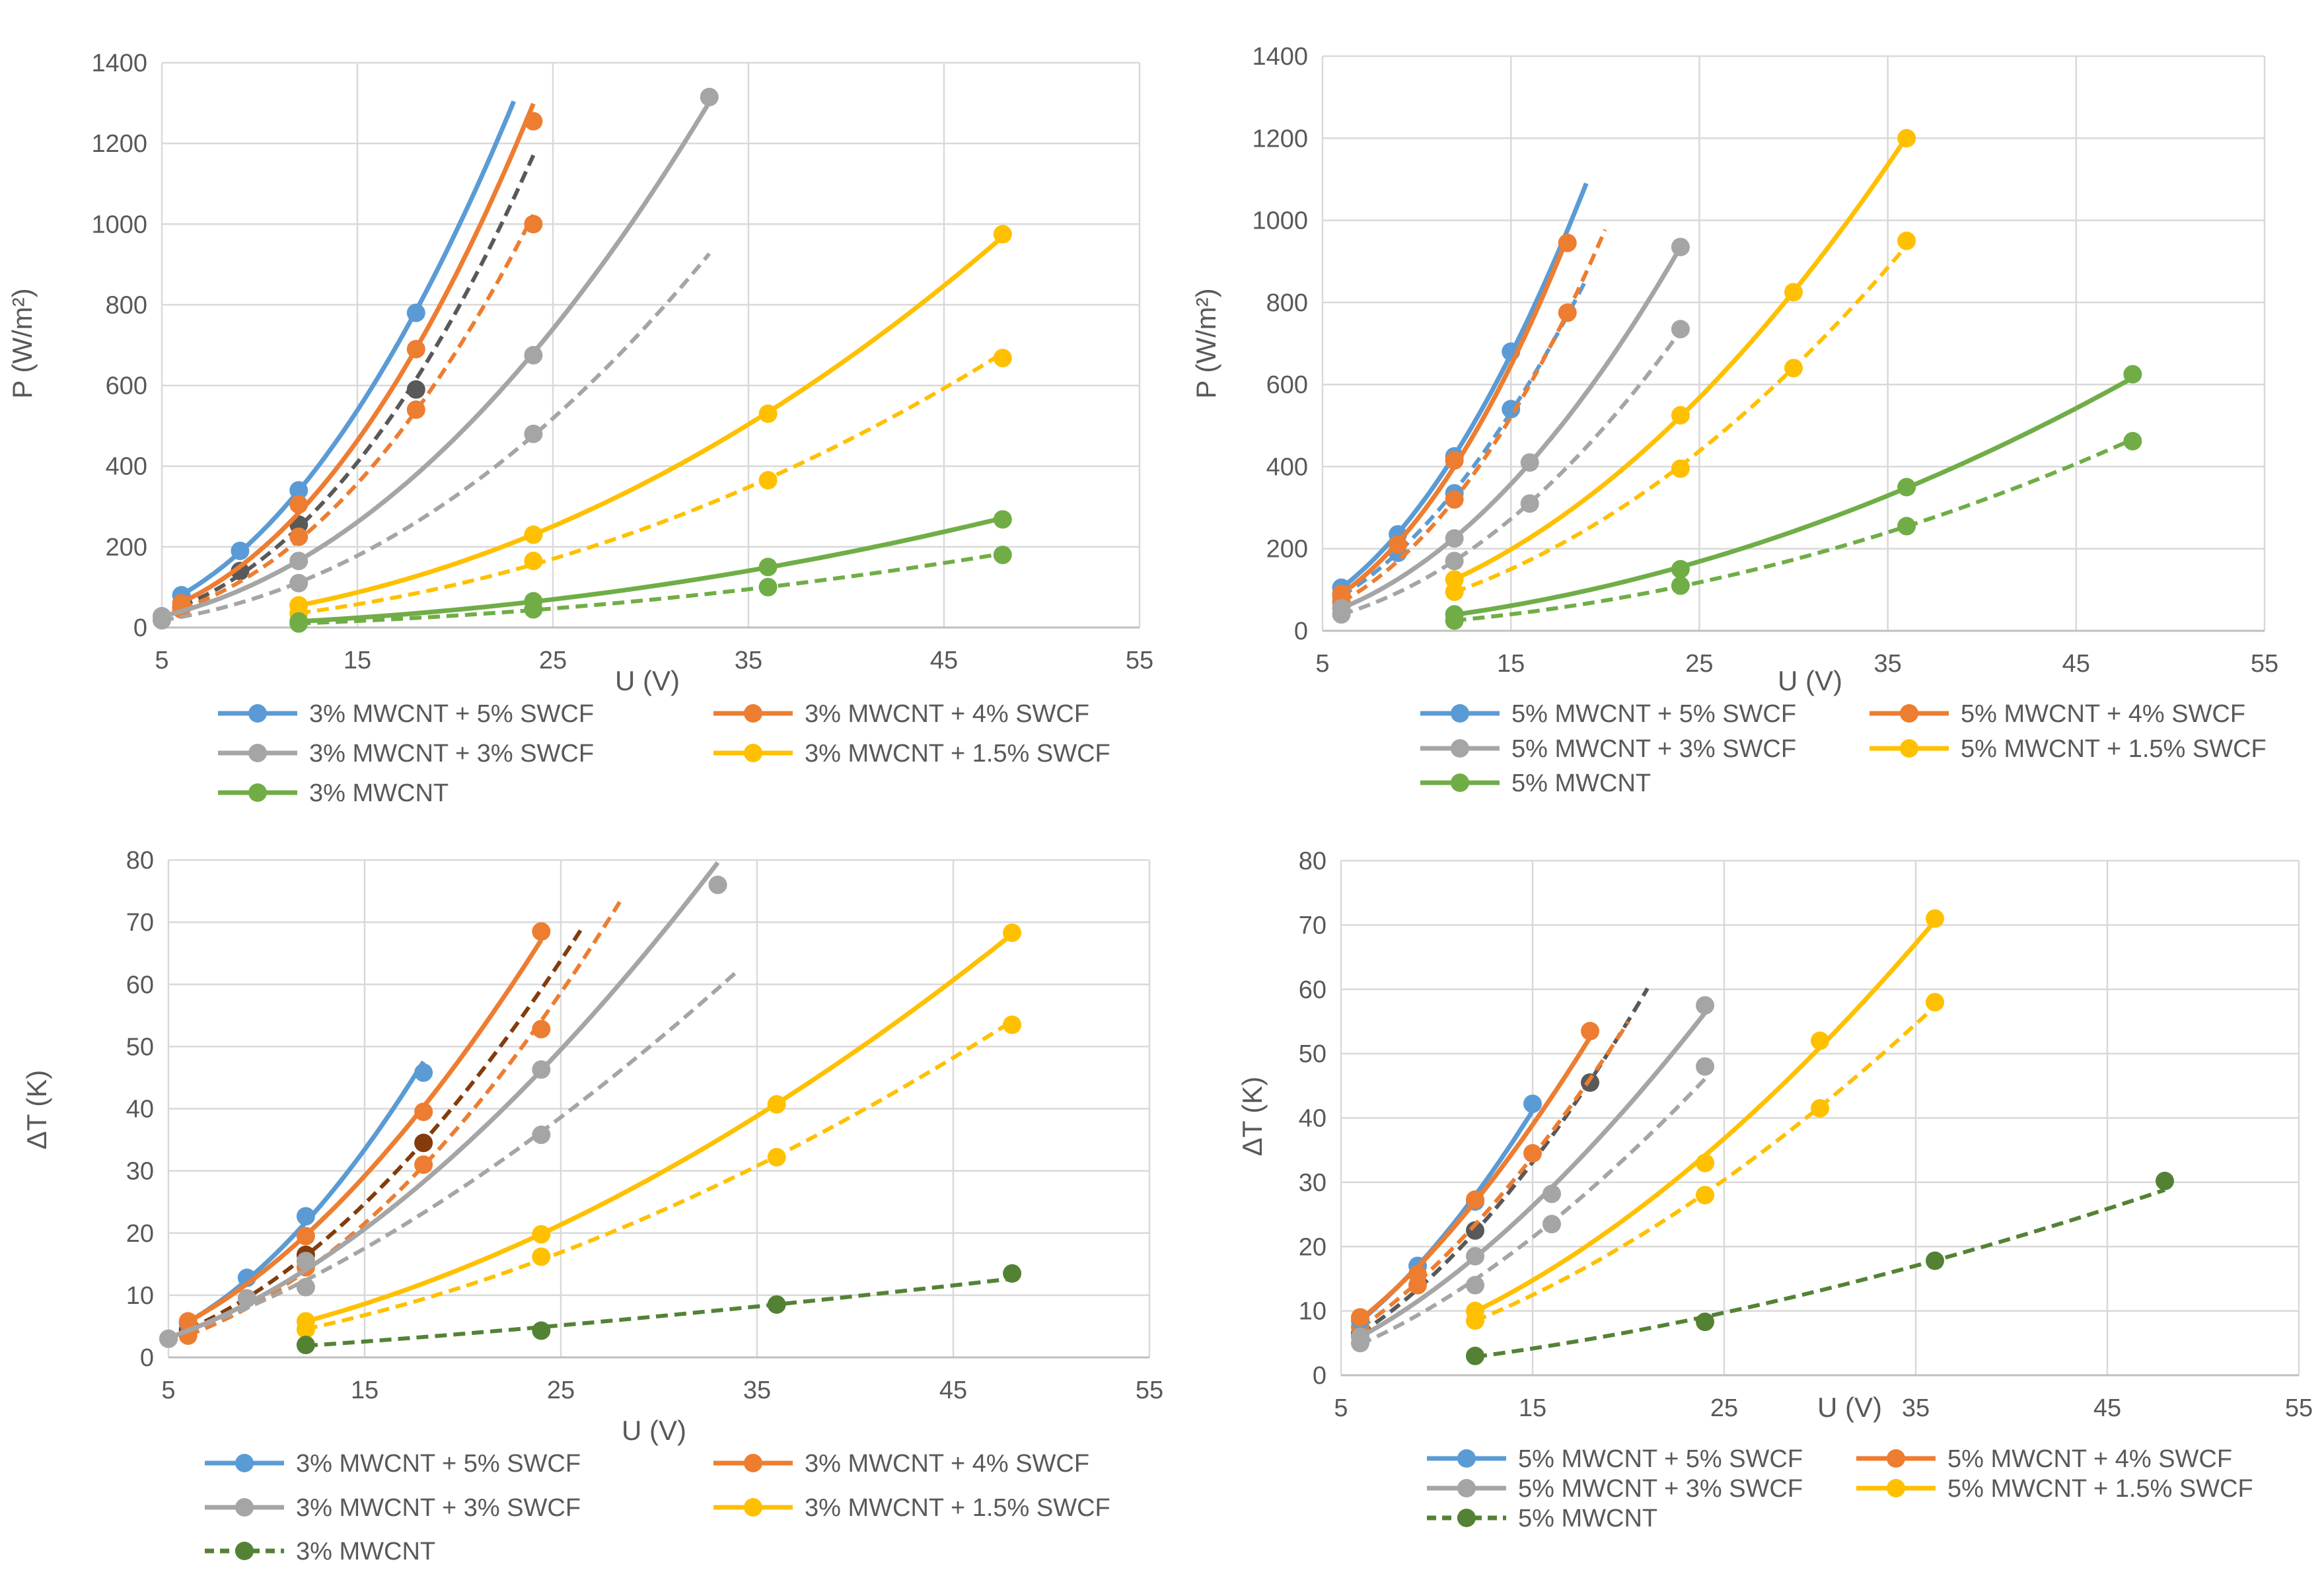  I want to click on legend-label: 5% MWCNT + 3% SWCF, so click(1653, 749).